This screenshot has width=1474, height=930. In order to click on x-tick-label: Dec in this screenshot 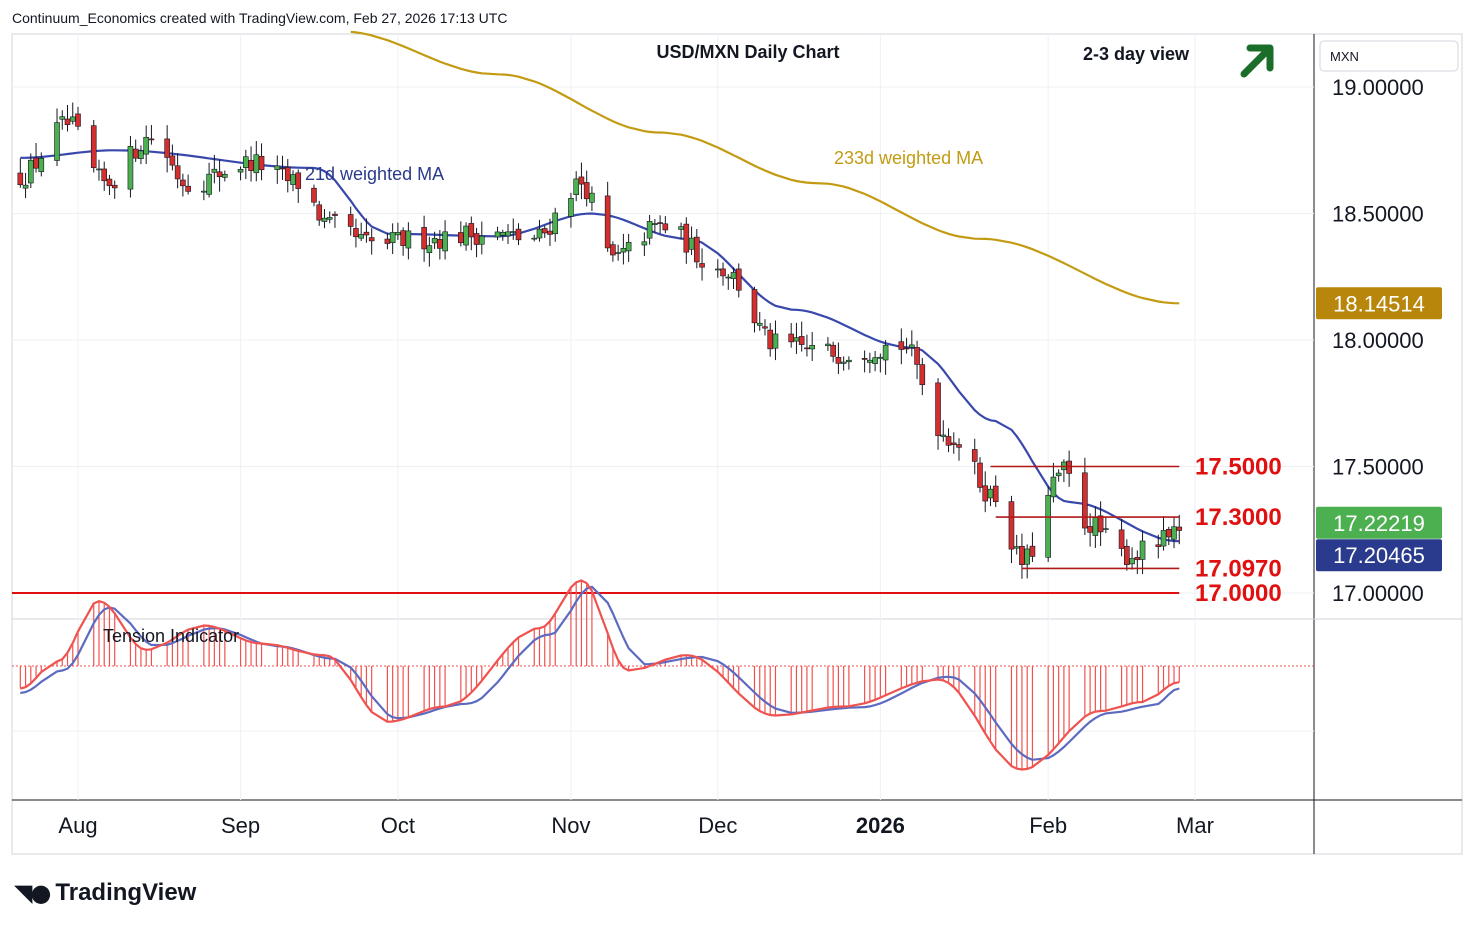, I will do `click(717, 825)`.